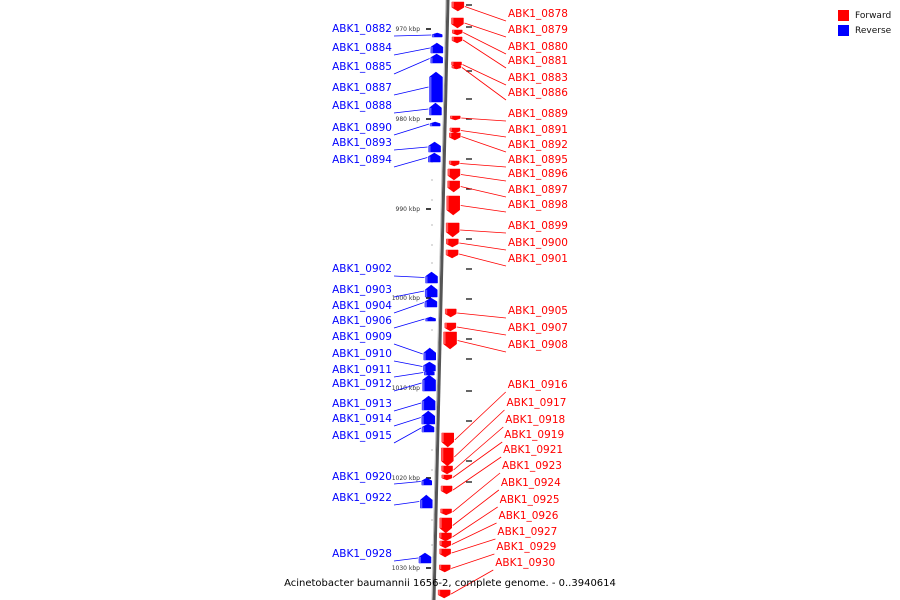 The height and width of the screenshot is (600, 900). What do you see at coordinates (538, 243) in the screenshot?
I see `forward-gene-label: ABK1_0900` at bounding box center [538, 243].